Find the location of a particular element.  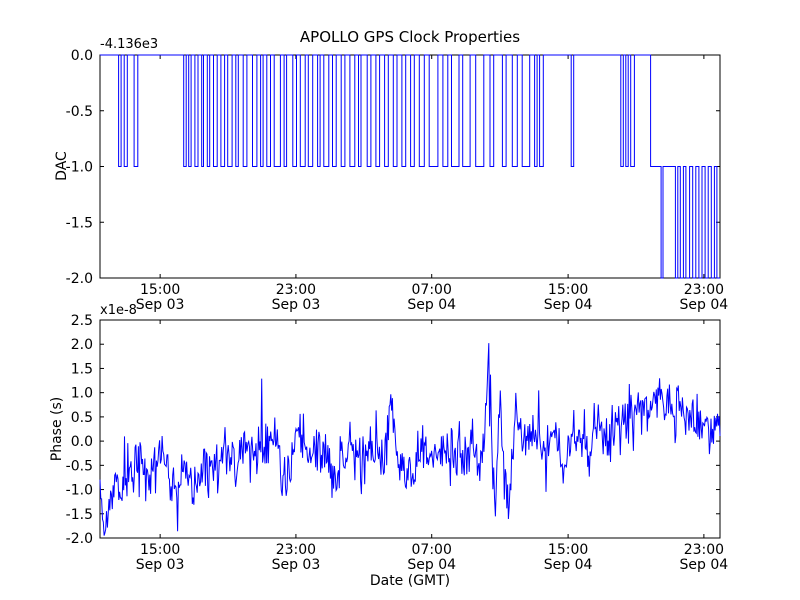

y-tick-label-bottom: -1.5 is located at coordinates (79, 515).